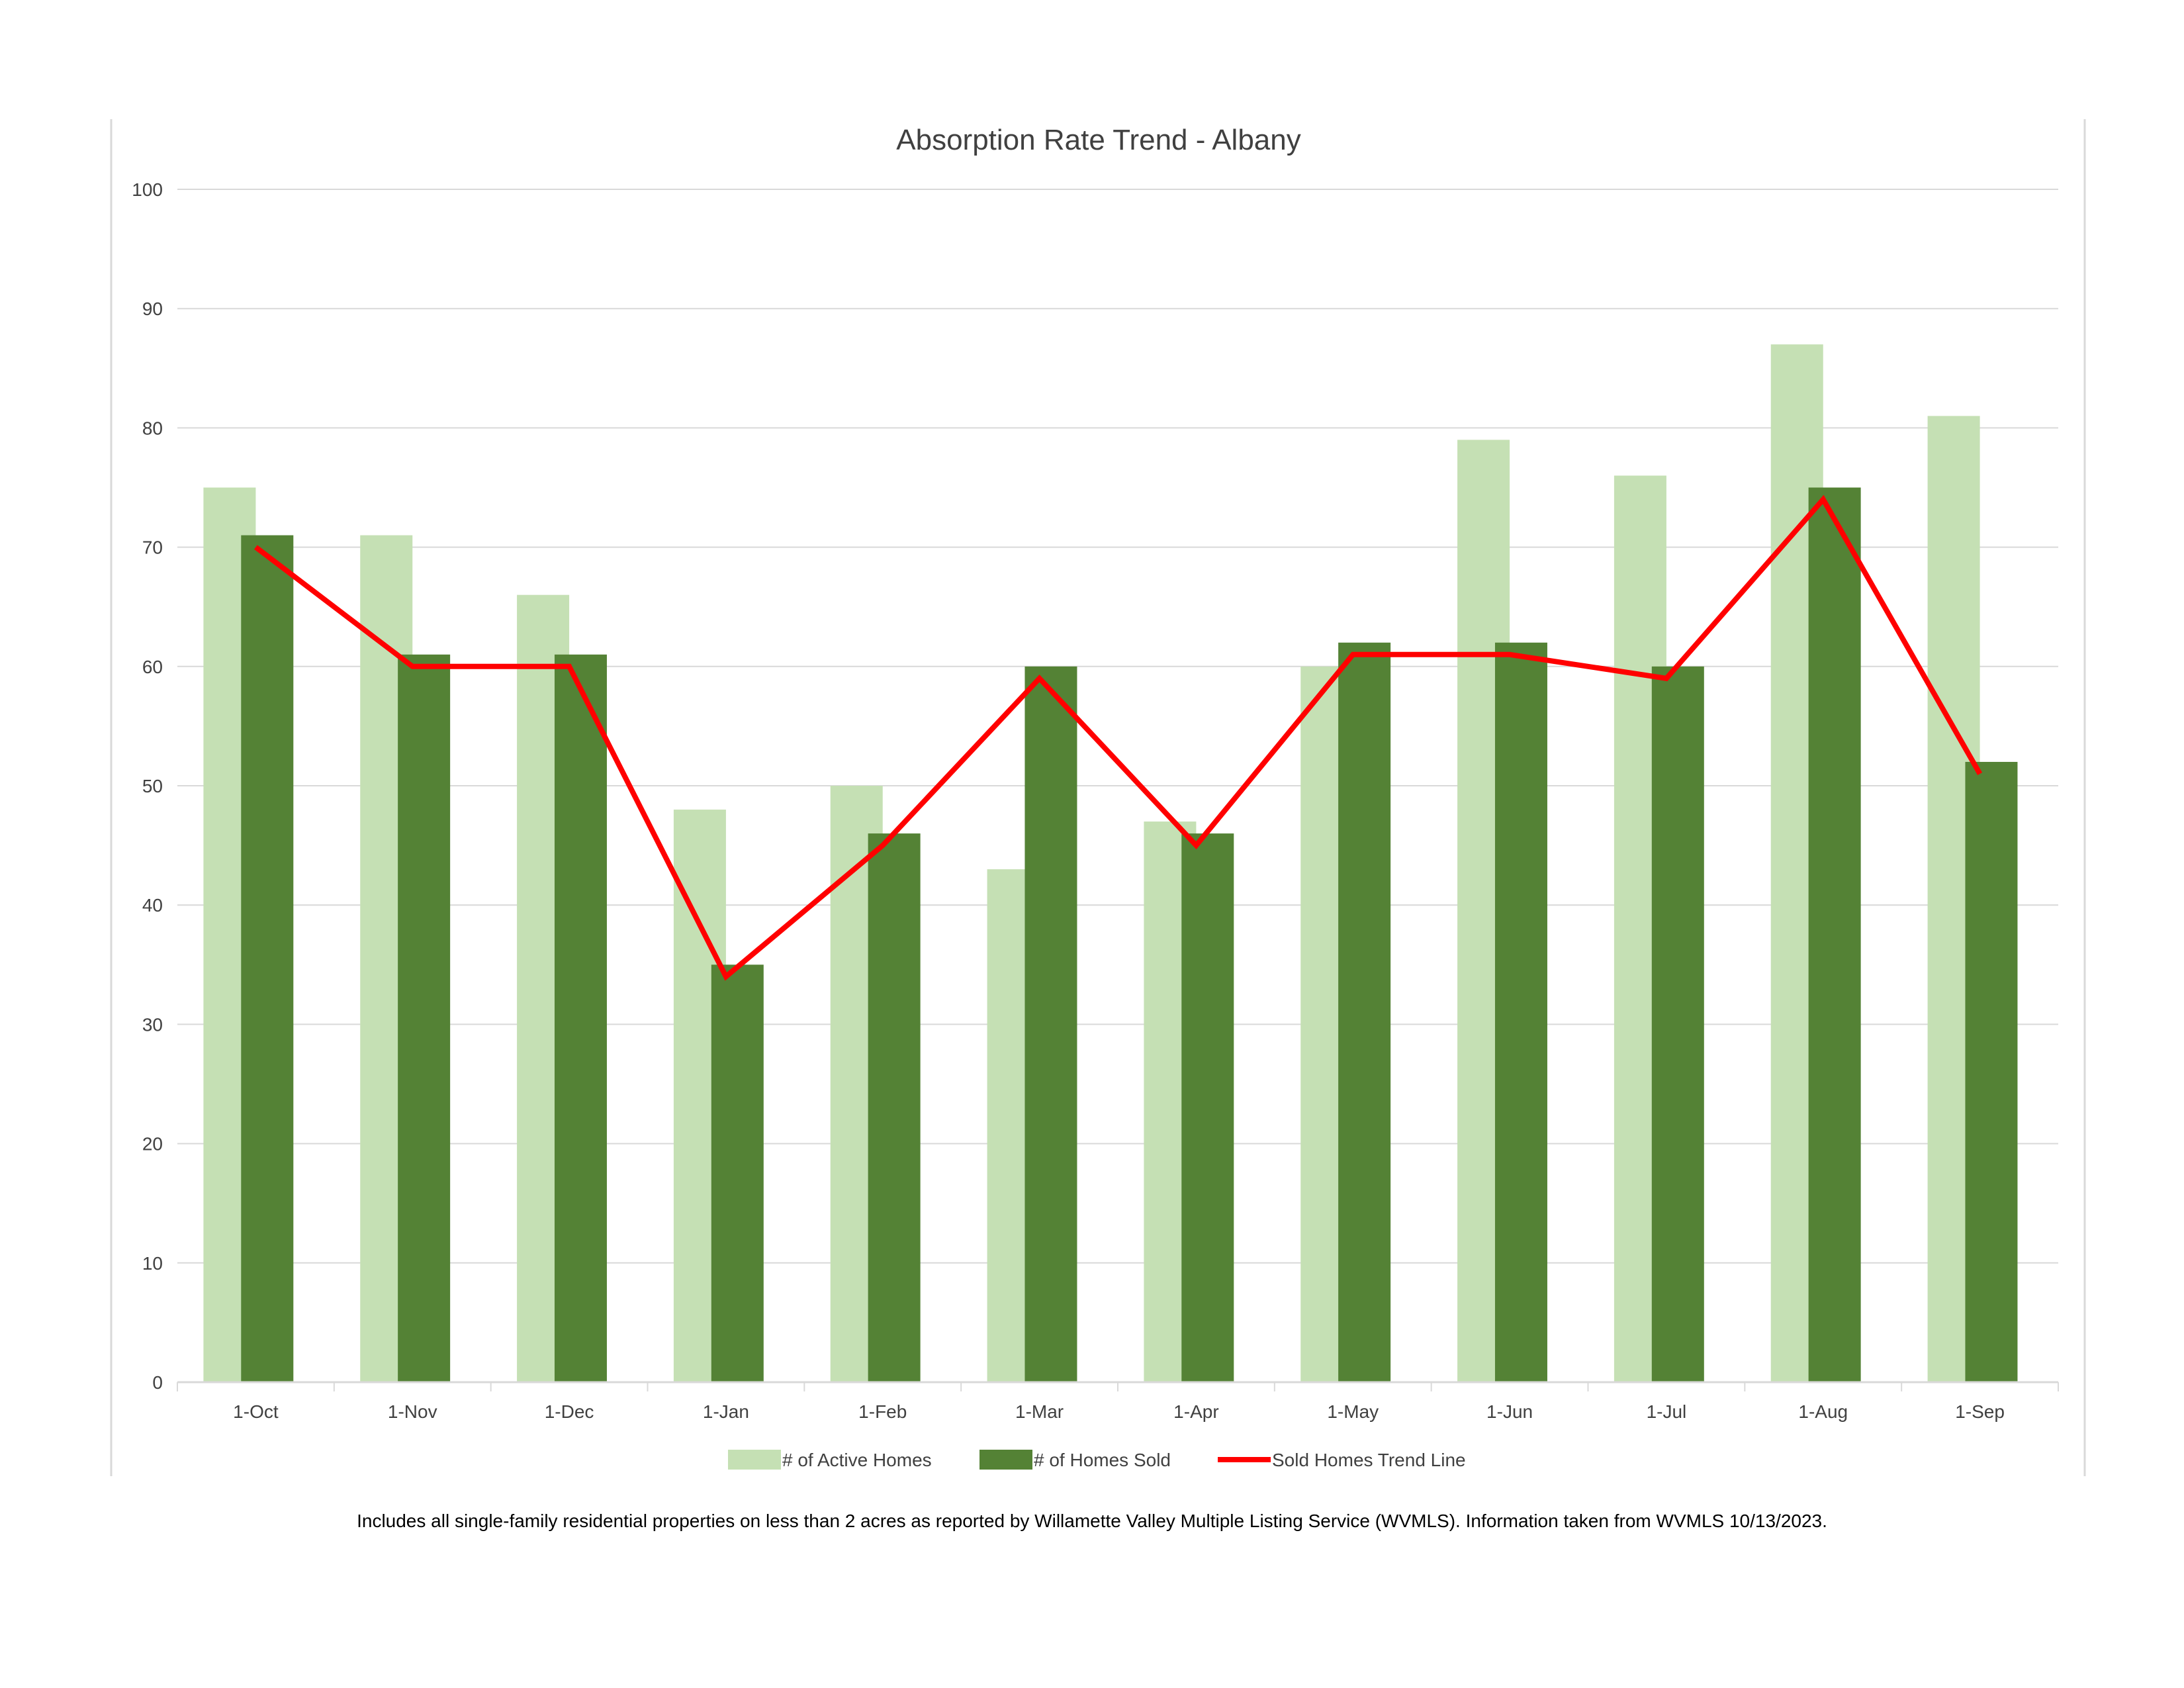 Image resolution: width=2184 pixels, height=1688 pixels. Describe the element at coordinates (1980, 1411) in the screenshot. I see `x-tick-label: 1-Sep` at that location.